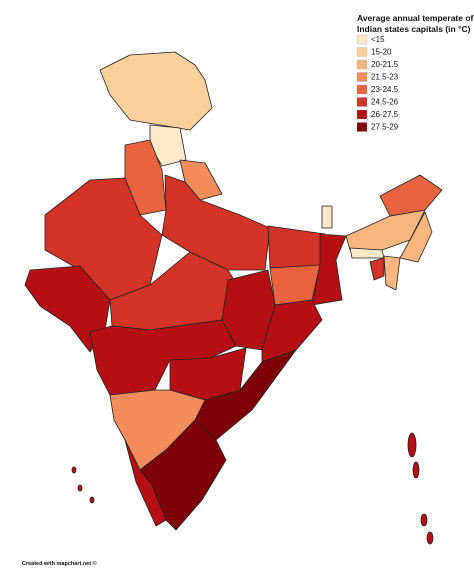 The height and width of the screenshot is (571, 474). What do you see at coordinates (385, 102) in the screenshot?
I see `legend-label: 24.5-26` at bounding box center [385, 102].